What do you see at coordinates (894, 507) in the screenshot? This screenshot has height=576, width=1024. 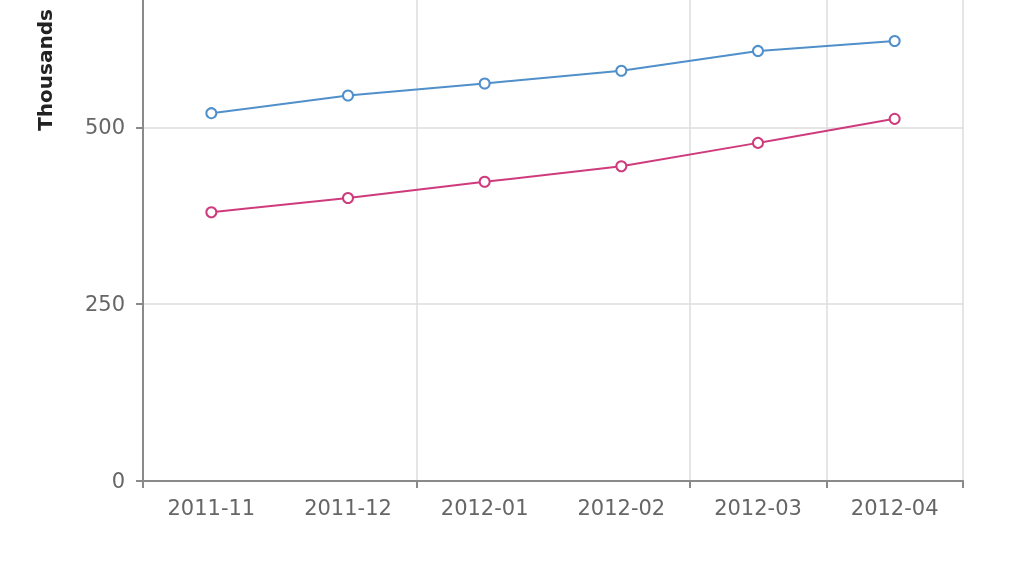 I see `x-tick-label: 2012-04` at bounding box center [894, 507].